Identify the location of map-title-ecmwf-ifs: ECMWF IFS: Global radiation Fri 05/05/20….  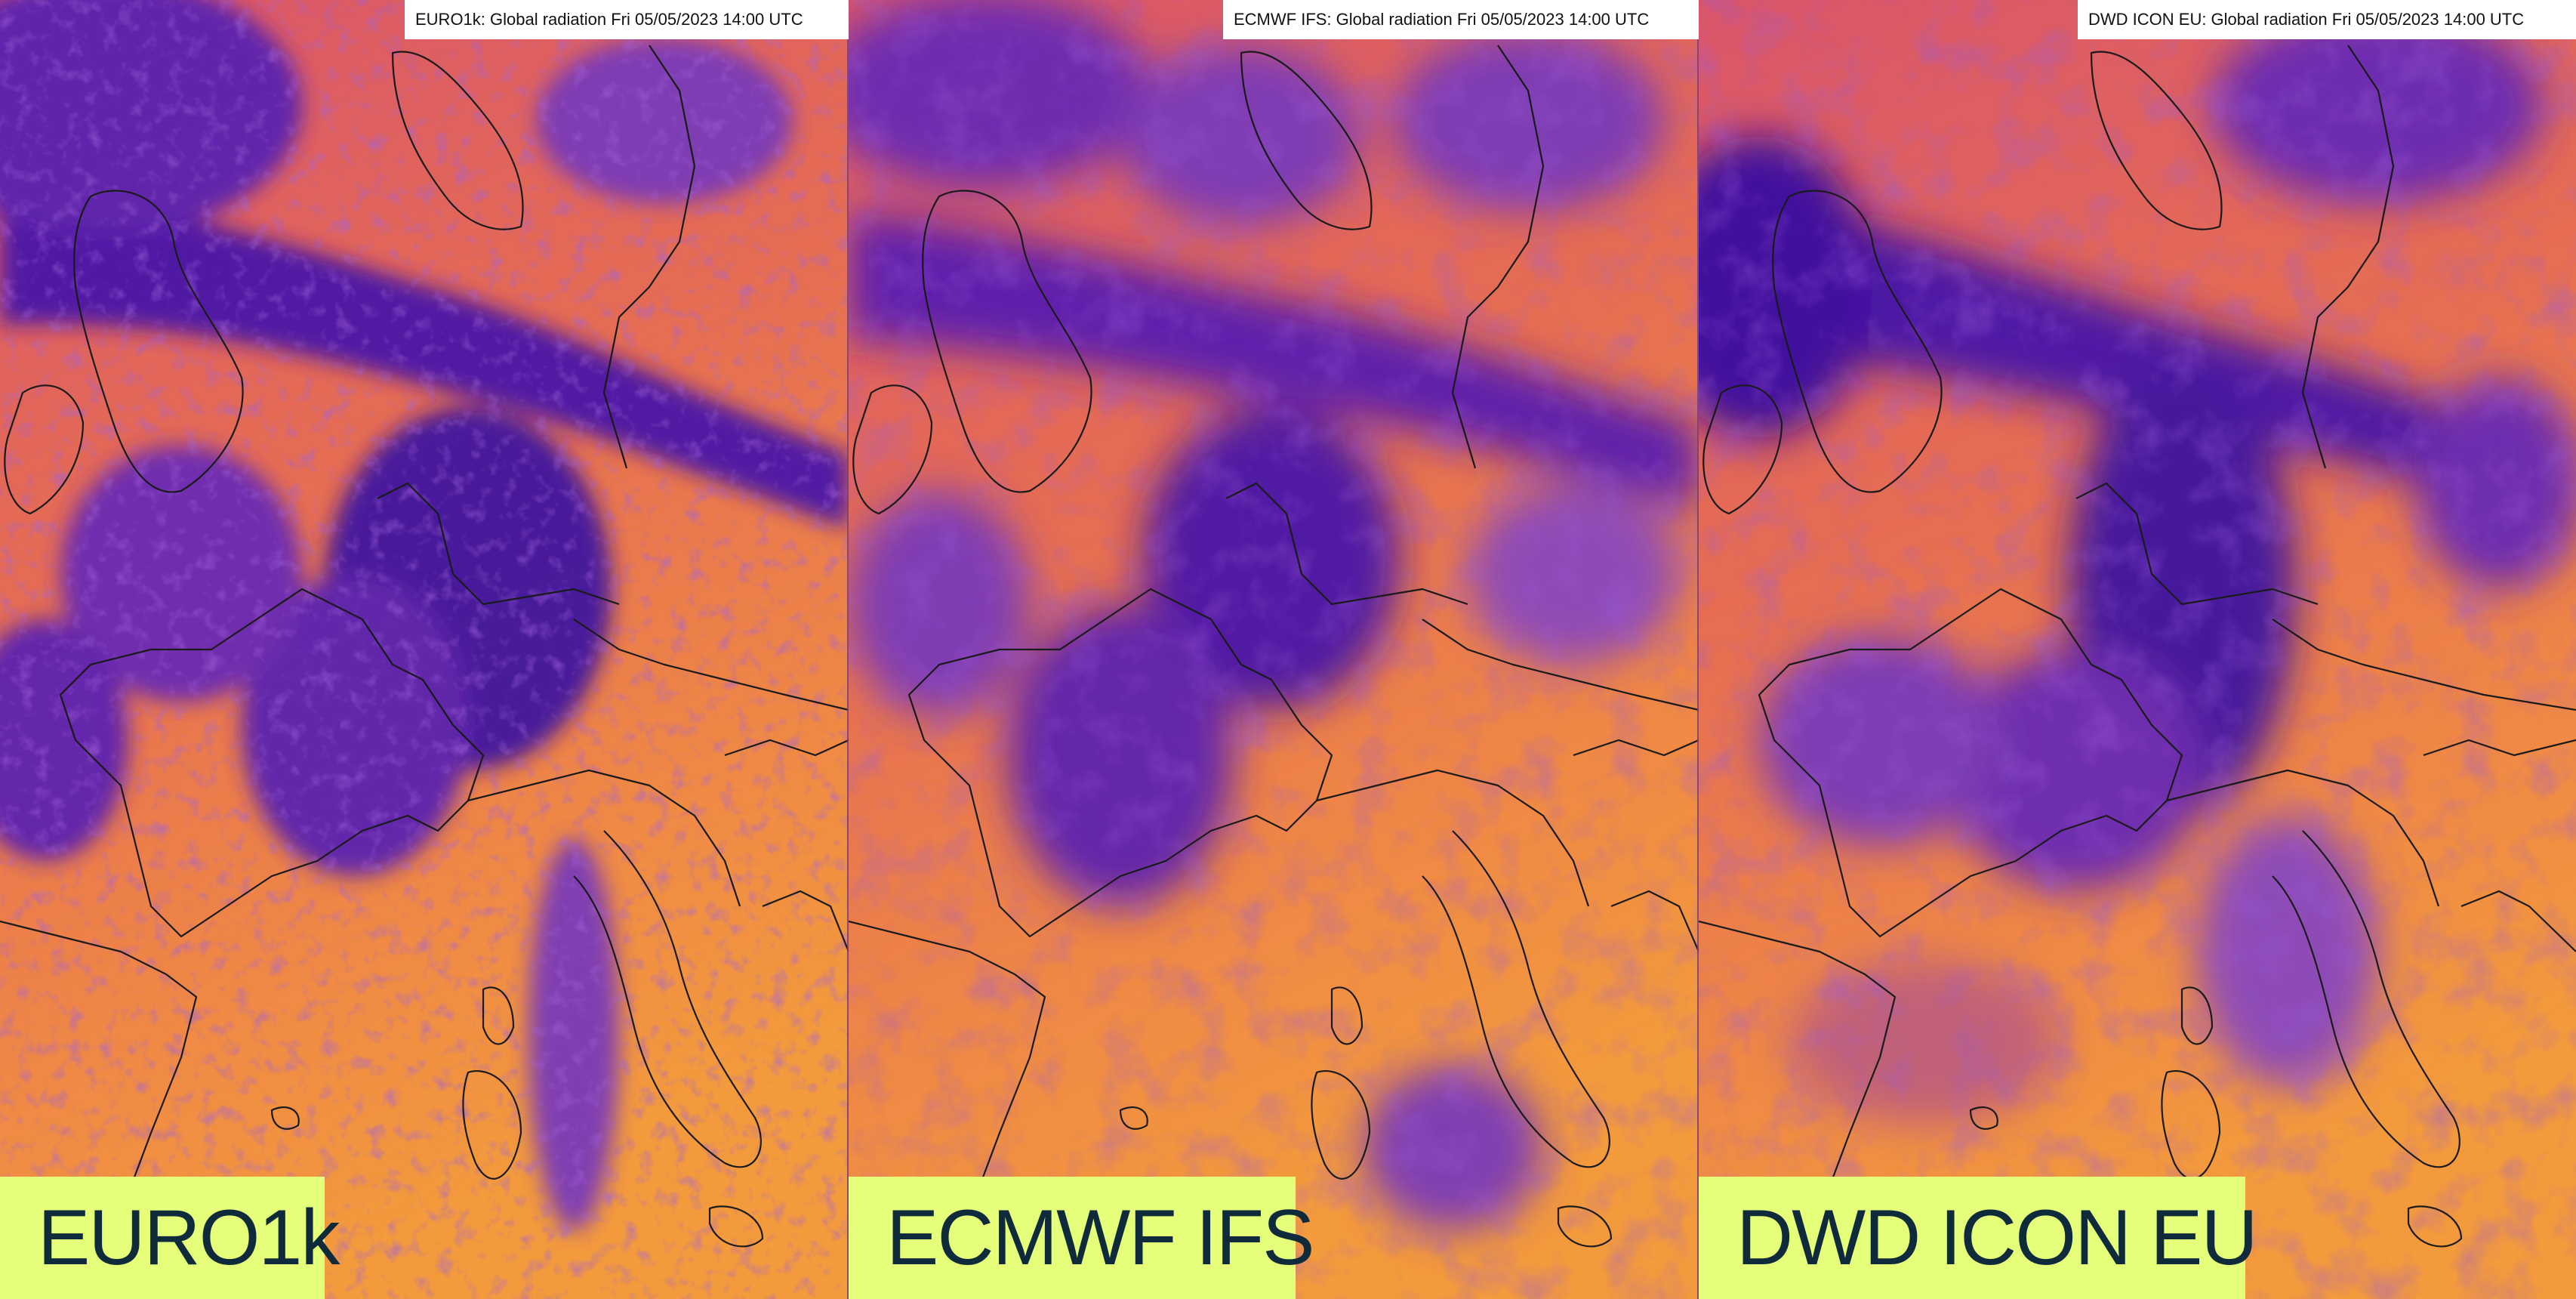
(1461, 20).